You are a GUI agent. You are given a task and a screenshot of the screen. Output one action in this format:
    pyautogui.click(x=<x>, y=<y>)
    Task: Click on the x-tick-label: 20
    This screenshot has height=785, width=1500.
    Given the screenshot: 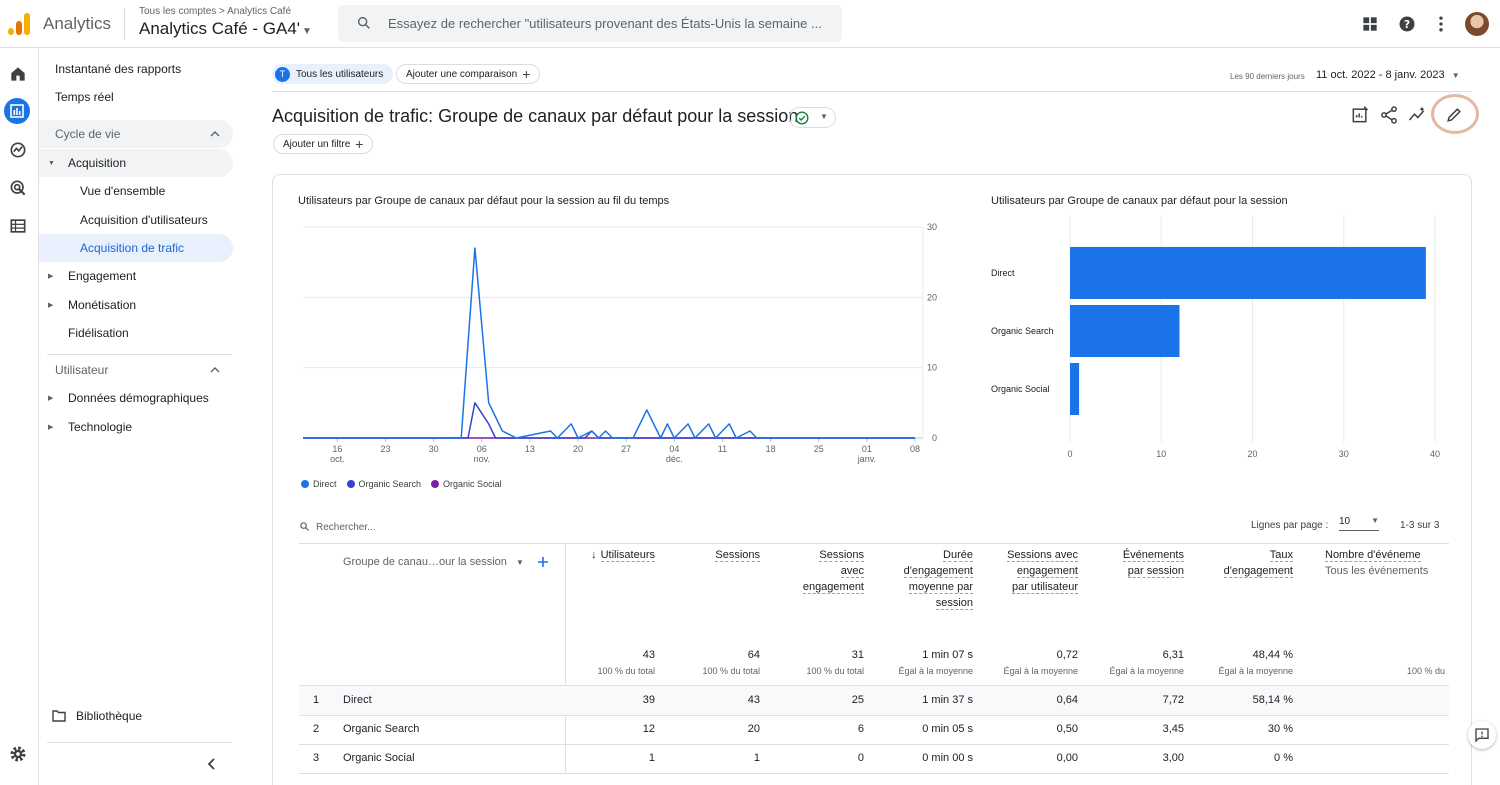 What is the action you would take?
    pyautogui.click(x=578, y=449)
    